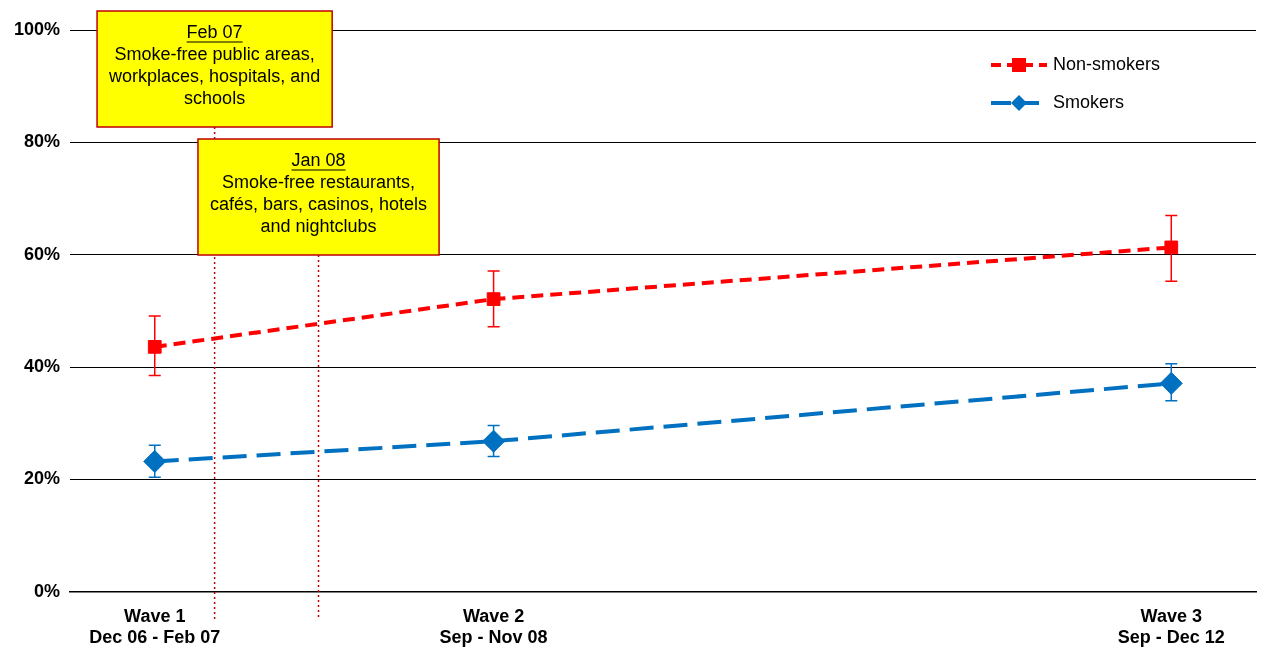 The height and width of the screenshot is (665, 1268). What do you see at coordinates (42, 366) in the screenshot?
I see `y-tick-label: 40%` at bounding box center [42, 366].